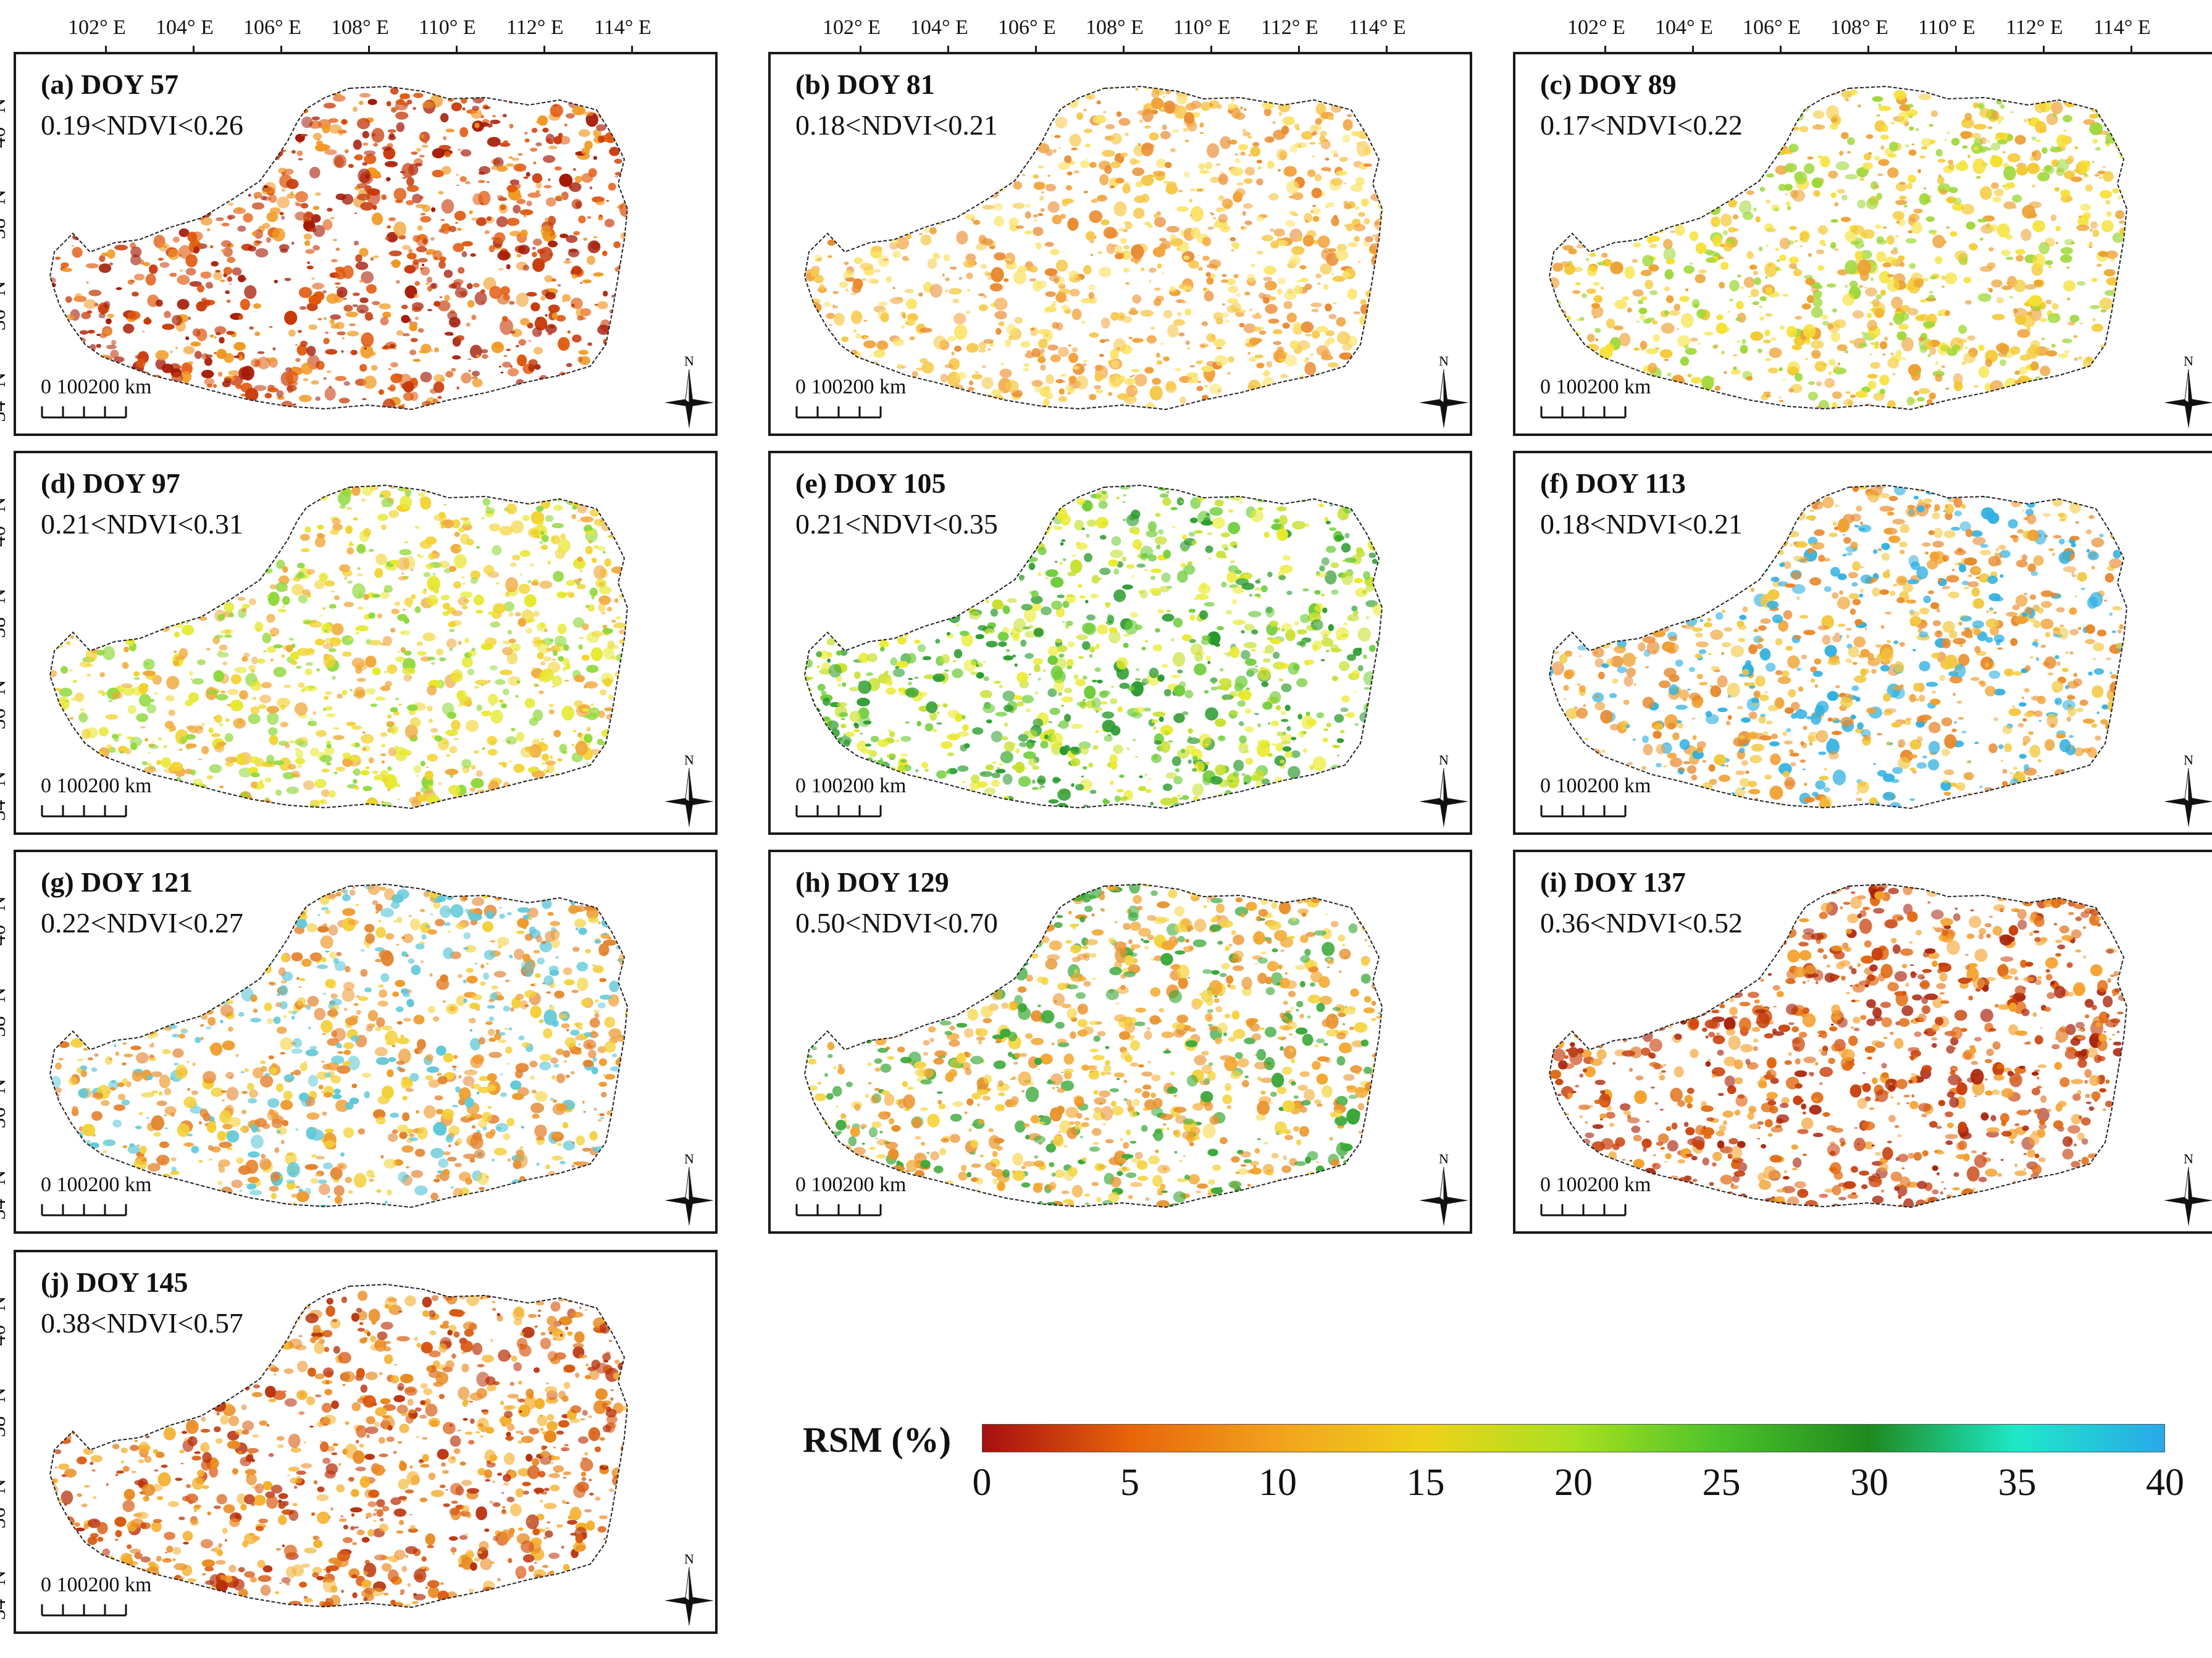 Image resolution: width=2212 pixels, height=1658 pixels. I want to click on panel-title: (j) DOY 145, so click(114, 1283).